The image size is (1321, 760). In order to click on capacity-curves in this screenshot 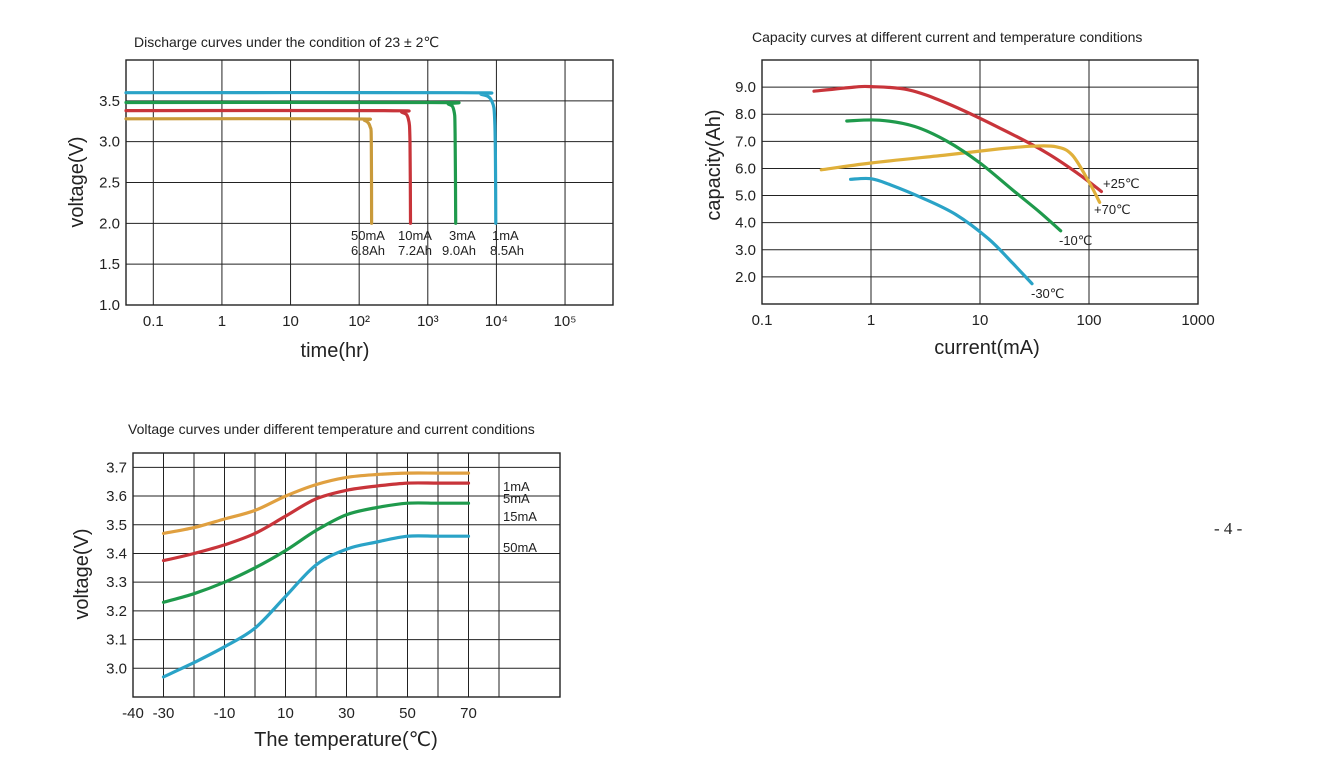, I will do `click(957, 185)`.